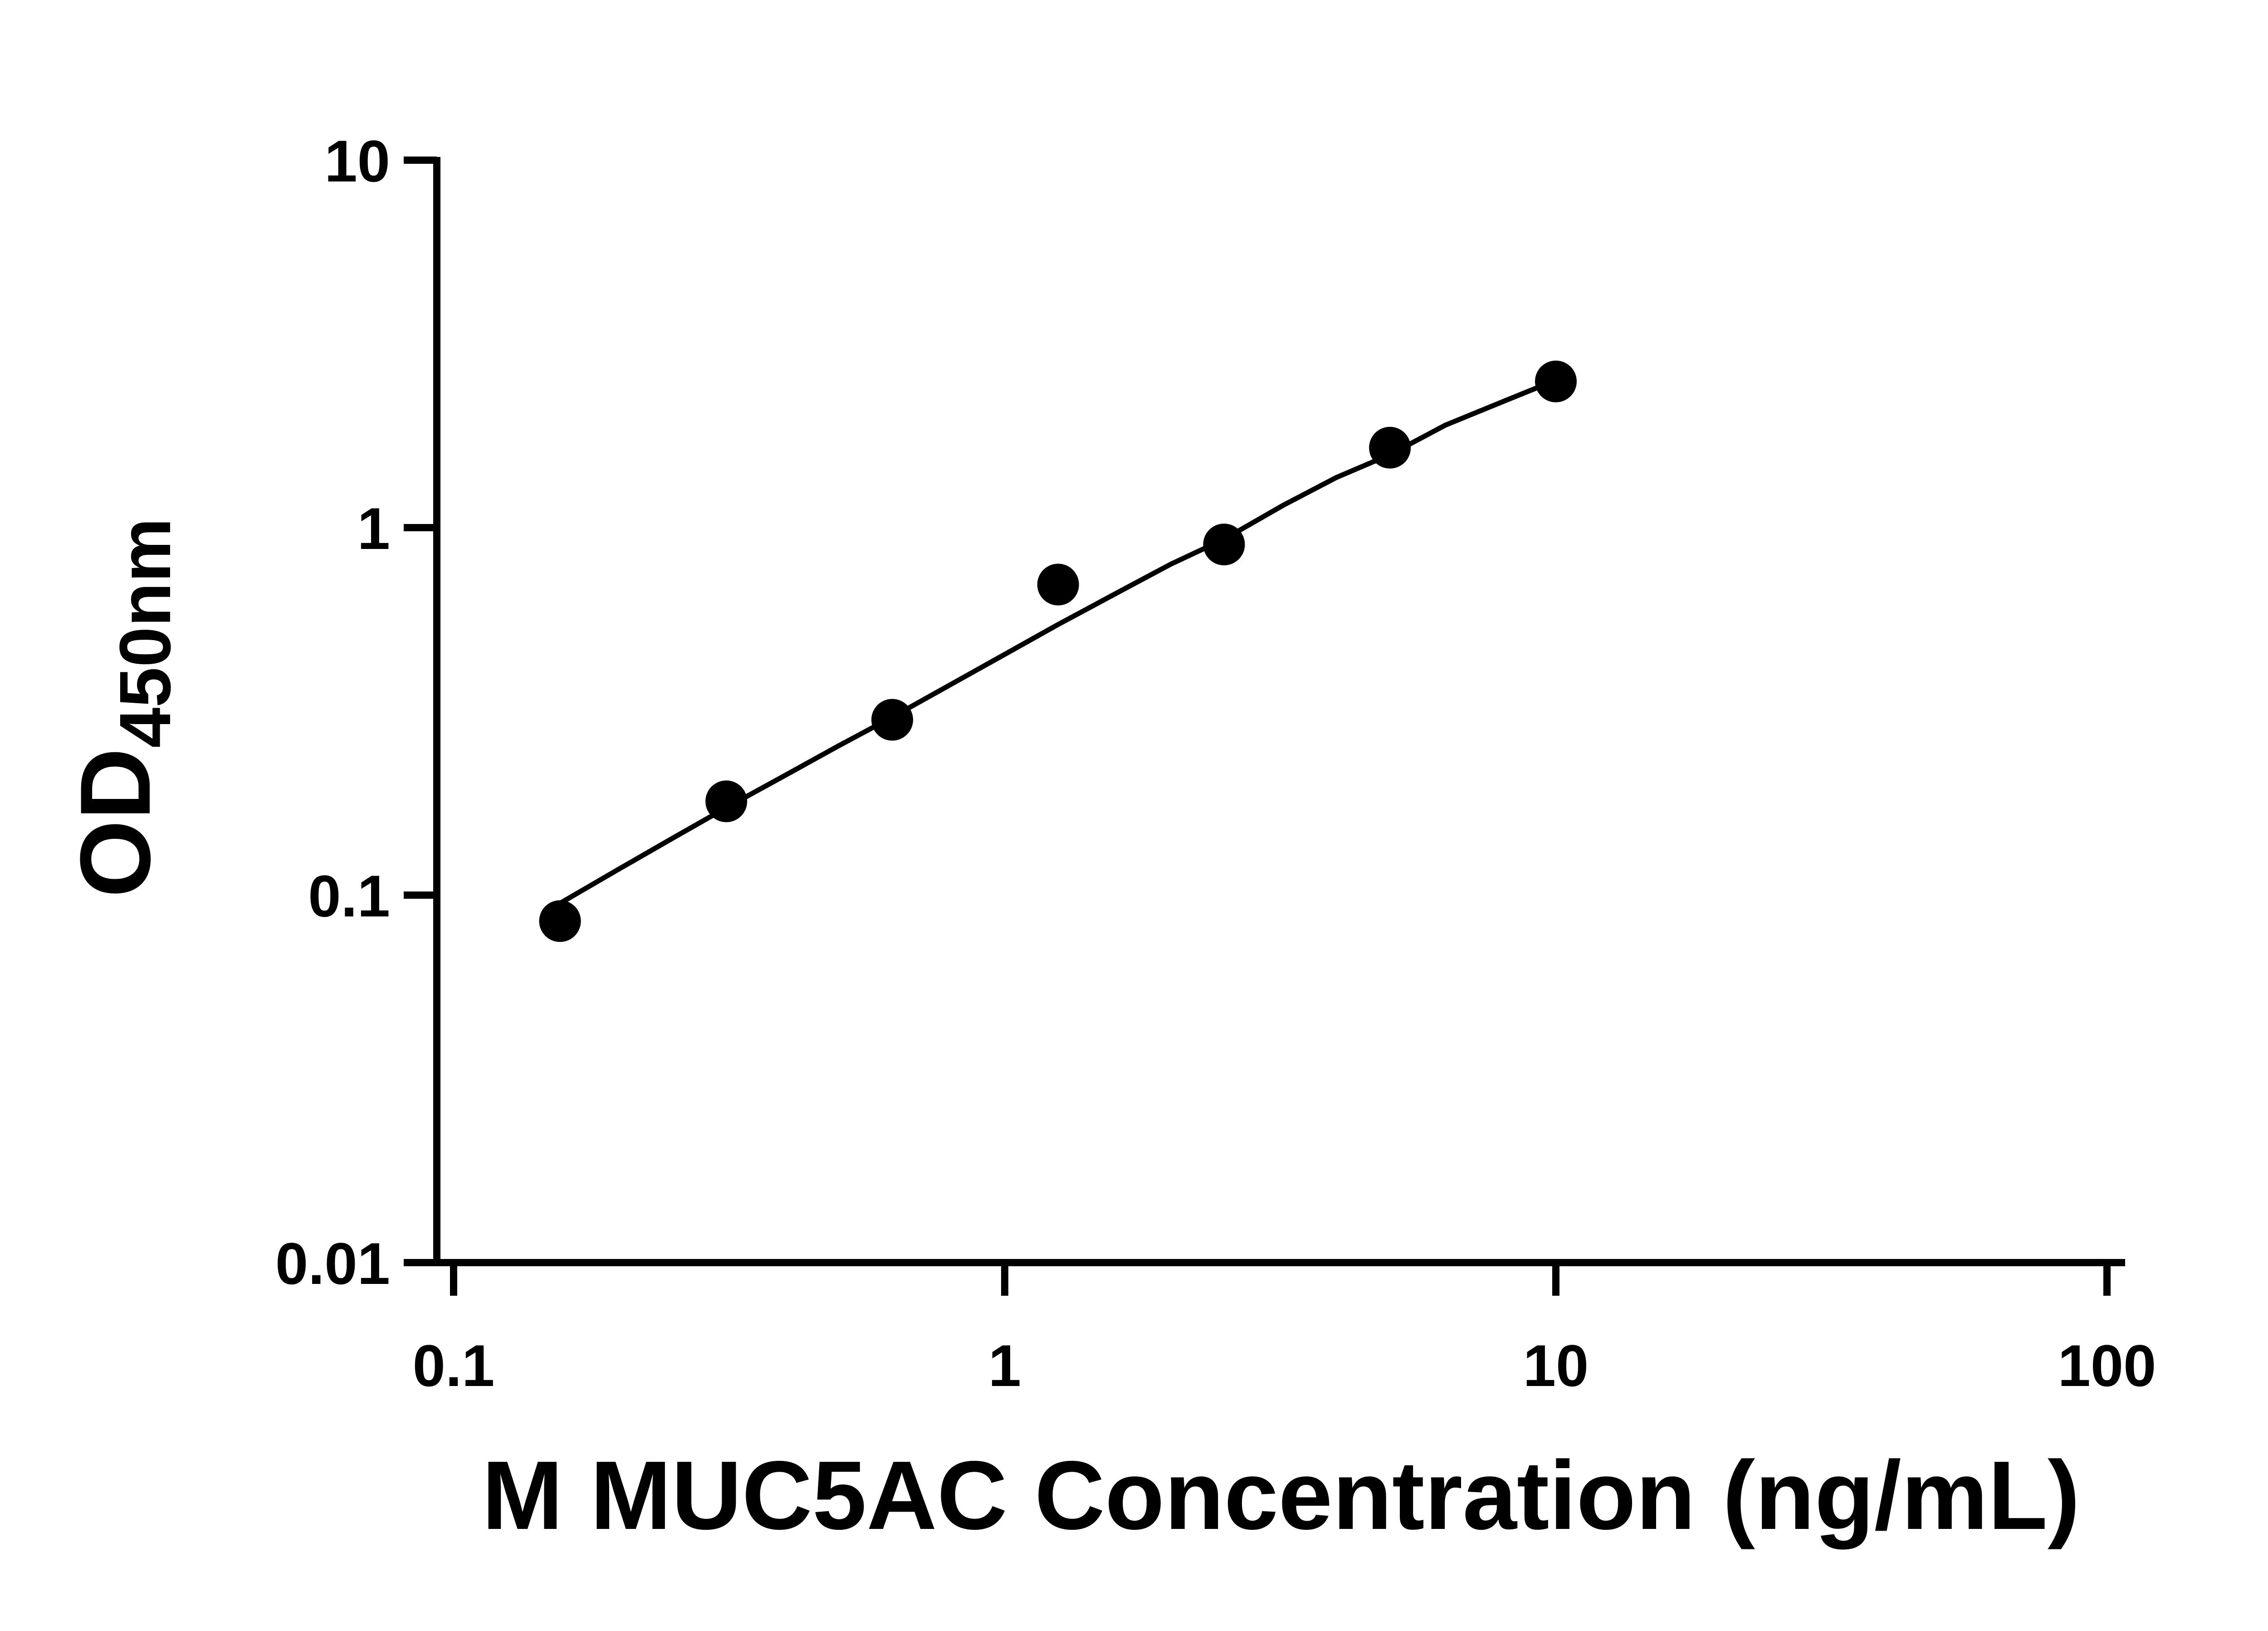  Describe the element at coordinates (357, 161) in the screenshot. I see `y-tick-label: 10` at that location.